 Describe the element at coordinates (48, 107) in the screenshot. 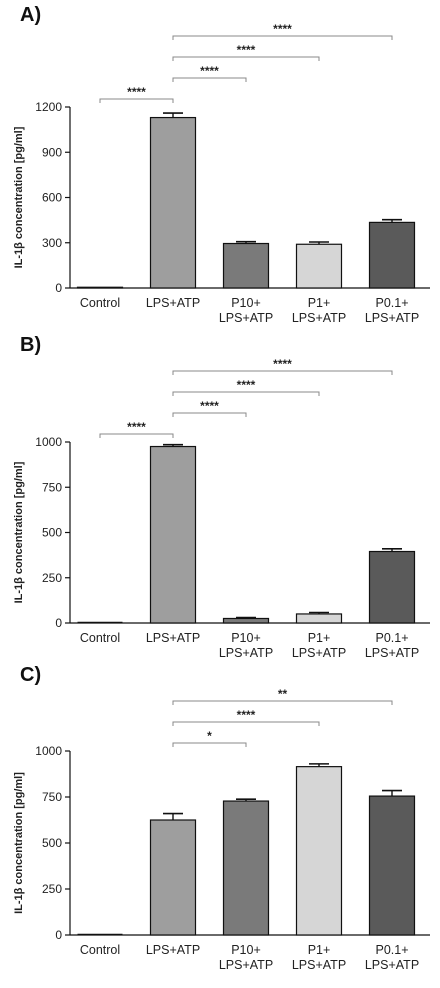

I see `y-tick-label: 1200` at that location.